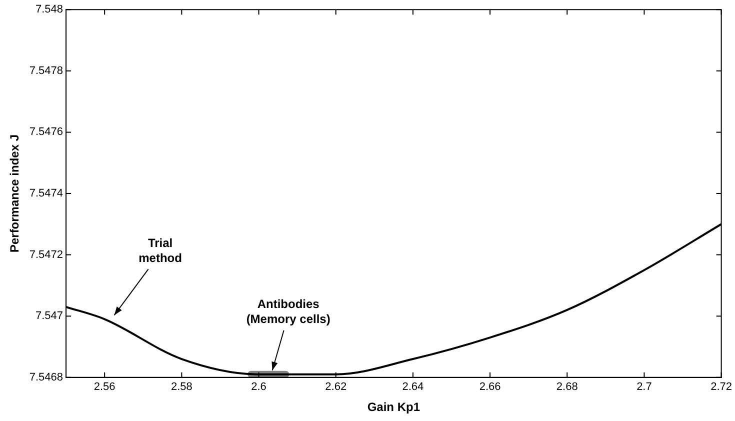 This screenshot has width=735, height=421. I want to click on y-tick-label: 7.548, so click(50, 10).